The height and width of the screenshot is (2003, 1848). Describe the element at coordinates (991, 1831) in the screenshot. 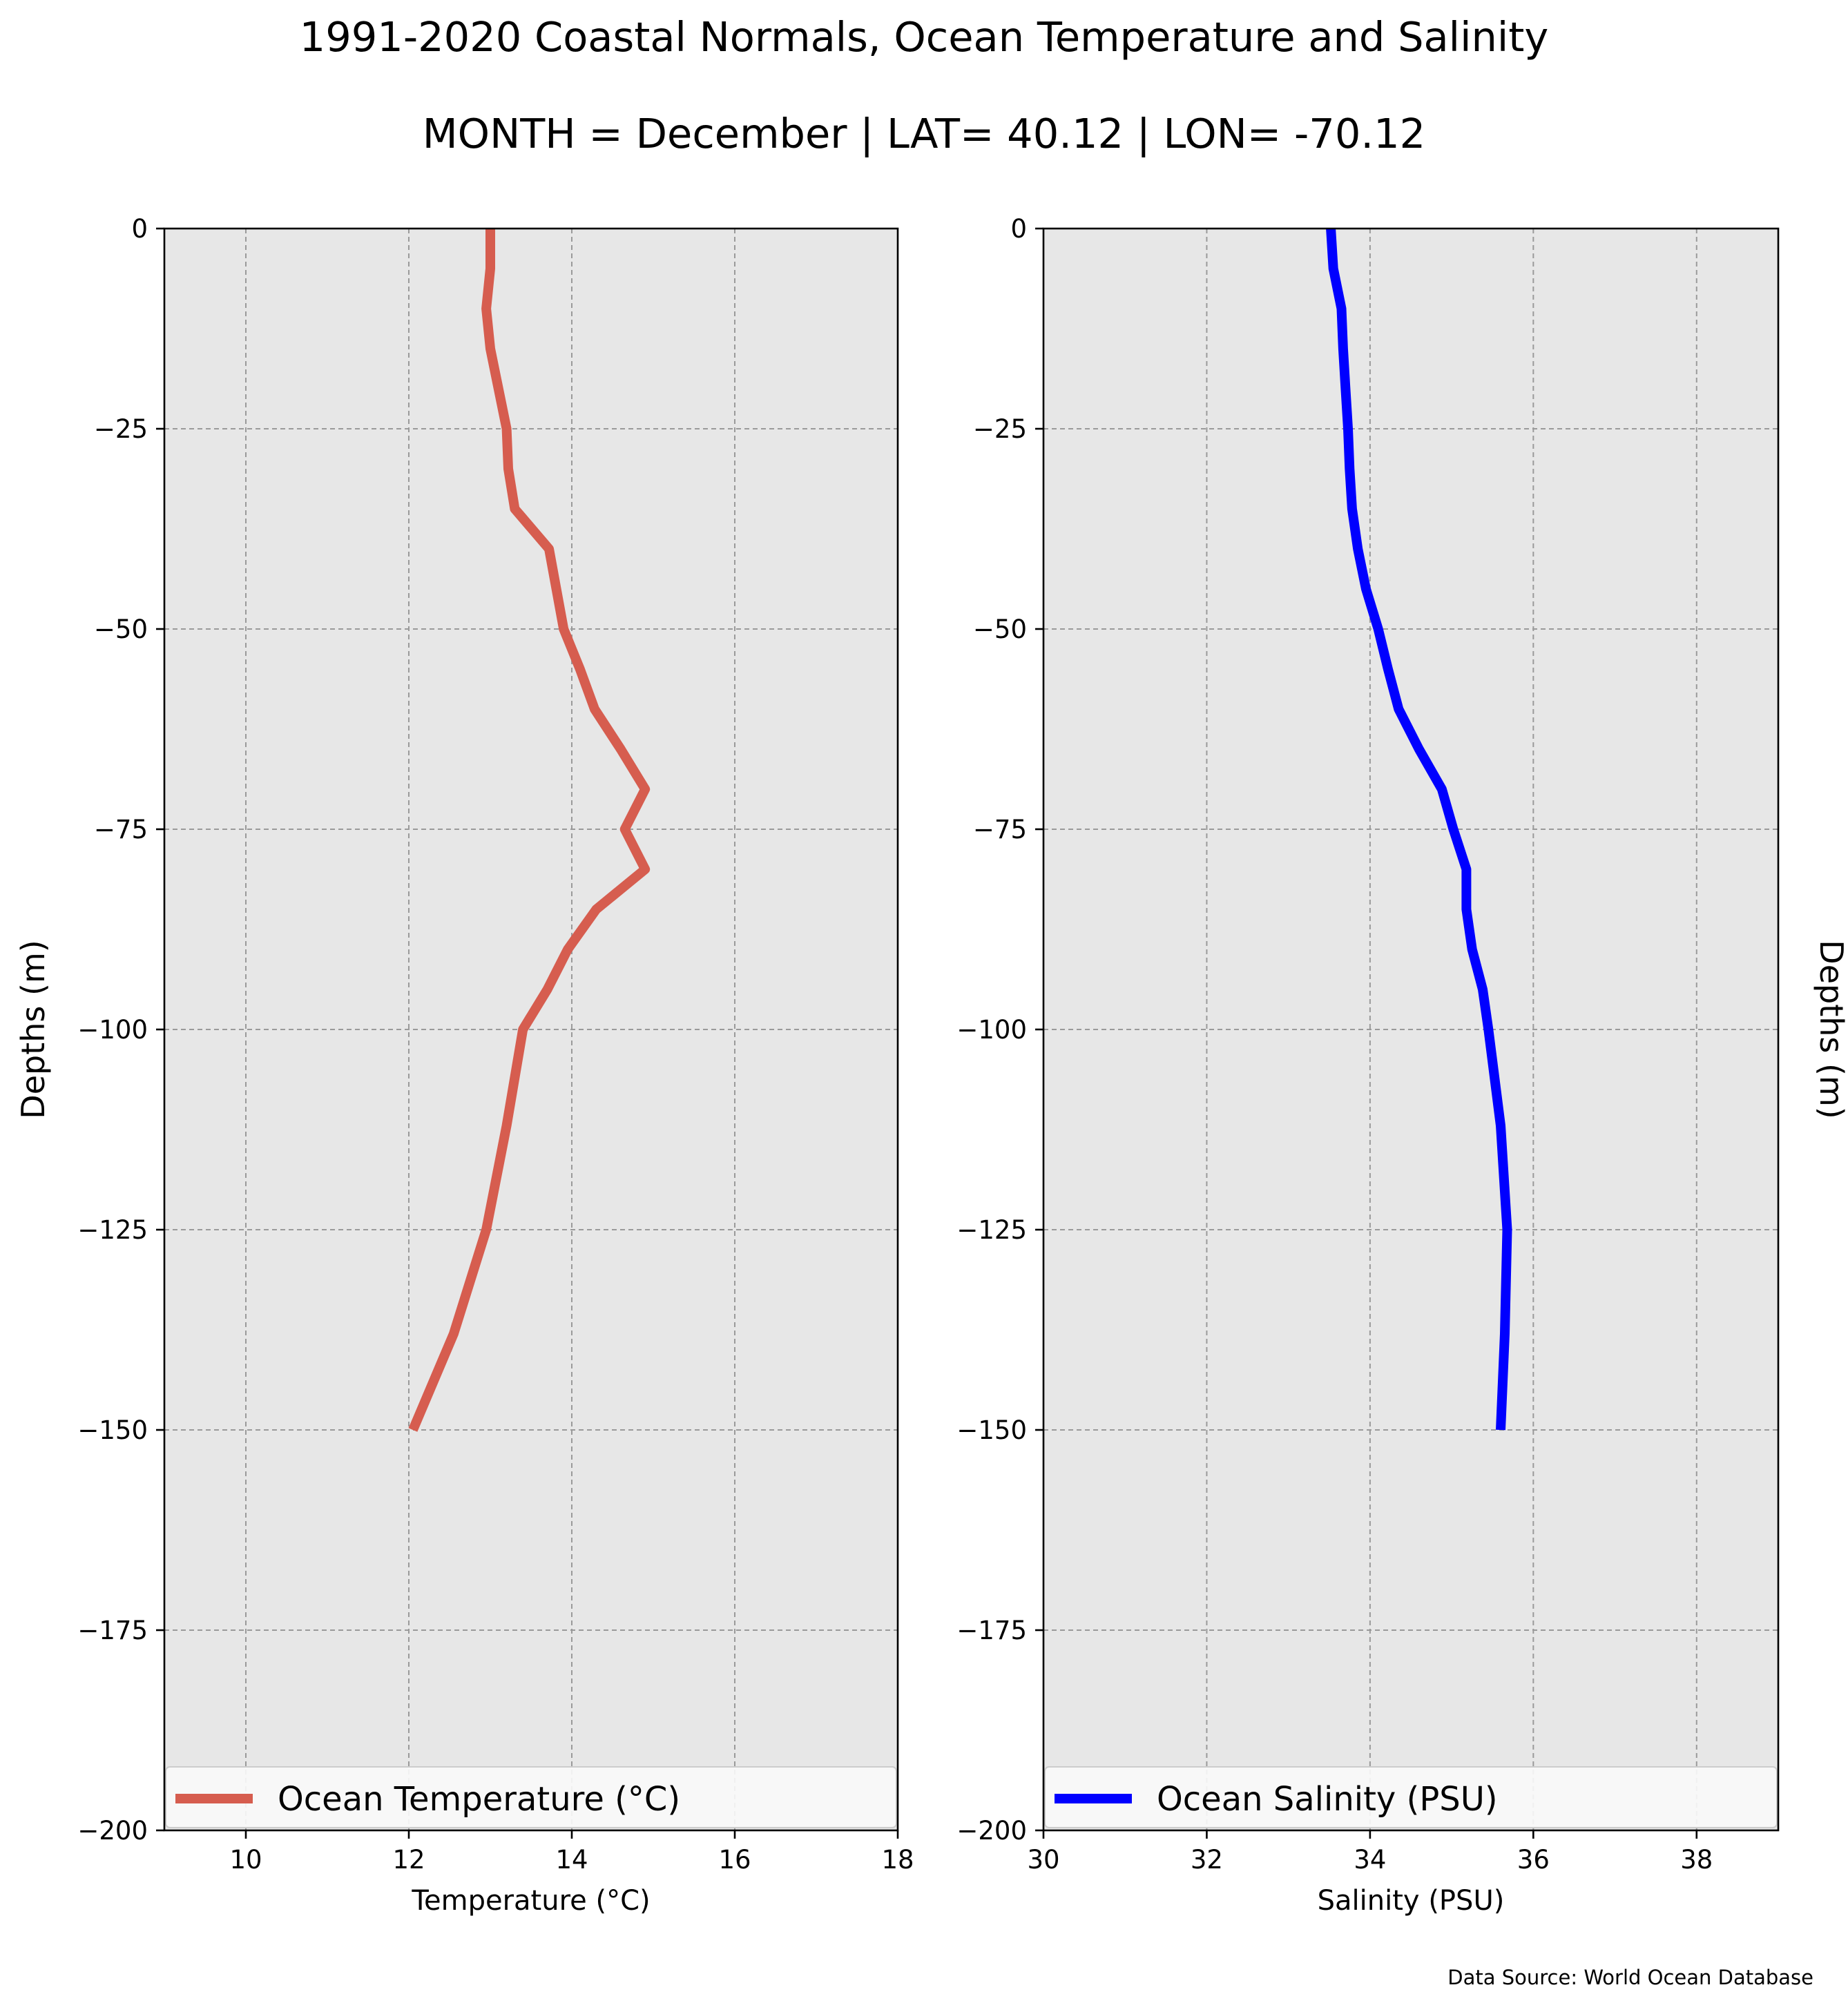

I see `salinity-y-tick-label: −200` at that location.